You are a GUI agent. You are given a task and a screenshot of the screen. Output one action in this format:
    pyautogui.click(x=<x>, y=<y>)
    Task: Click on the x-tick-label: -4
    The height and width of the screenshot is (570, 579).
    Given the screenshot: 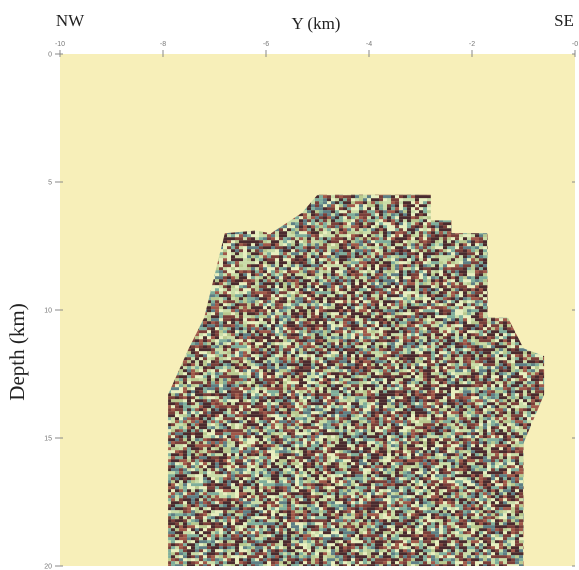 What is the action you would take?
    pyautogui.click(x=369, y=44)
    